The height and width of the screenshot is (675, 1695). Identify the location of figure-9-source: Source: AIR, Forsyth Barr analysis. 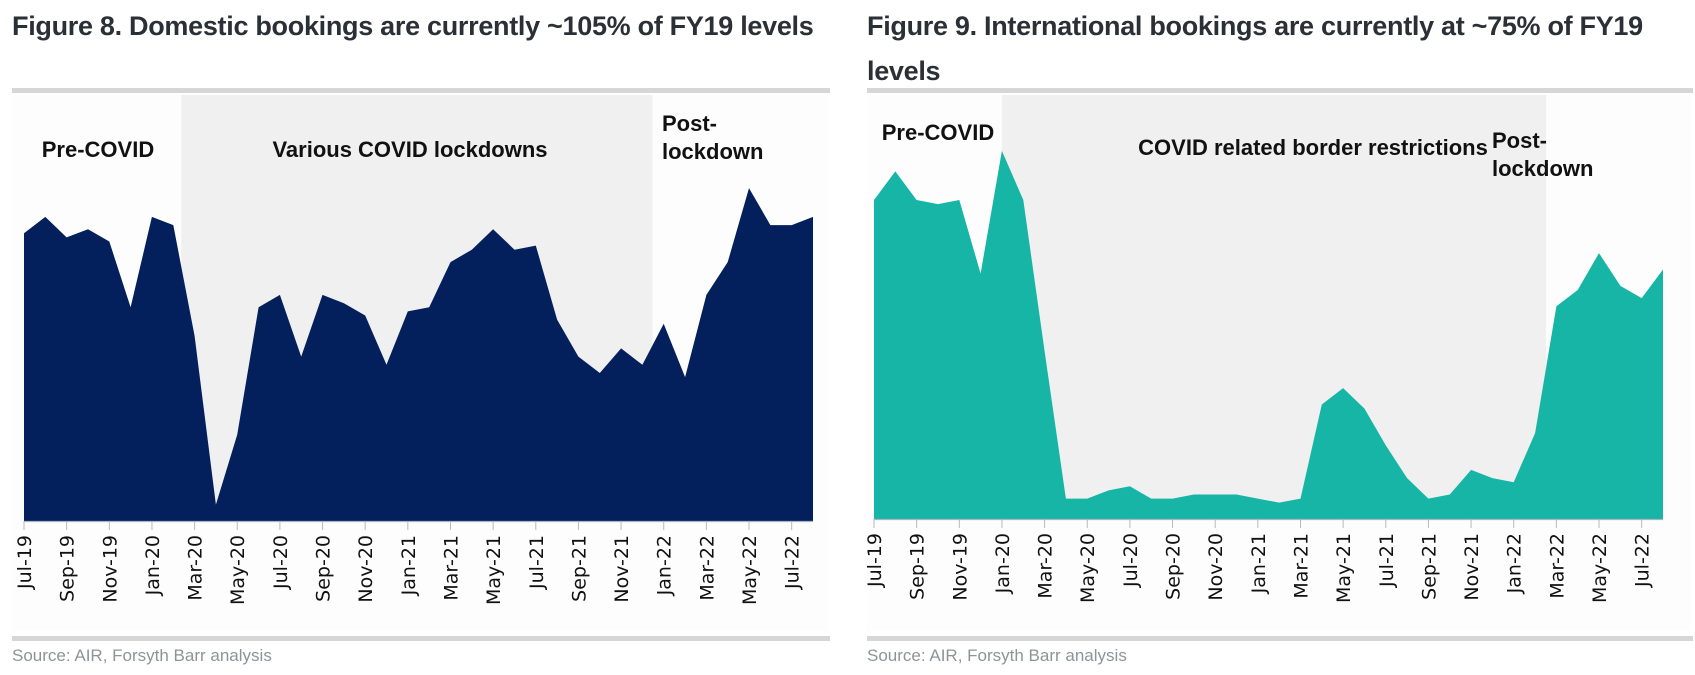
(997, 655).